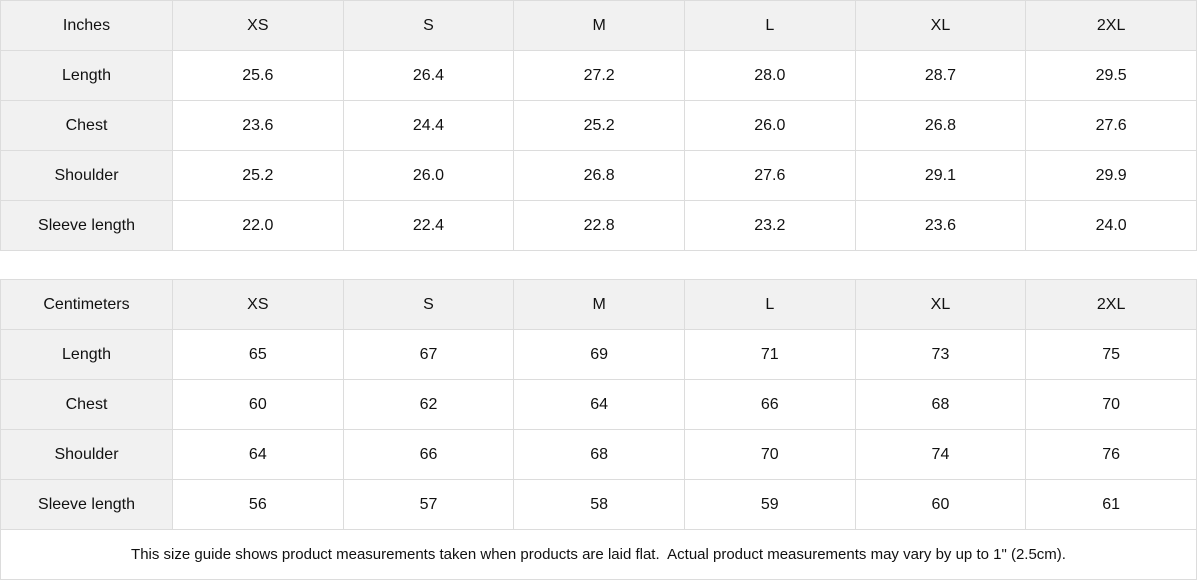  I want to click on measurement-cell: 57, so click(428, 504).